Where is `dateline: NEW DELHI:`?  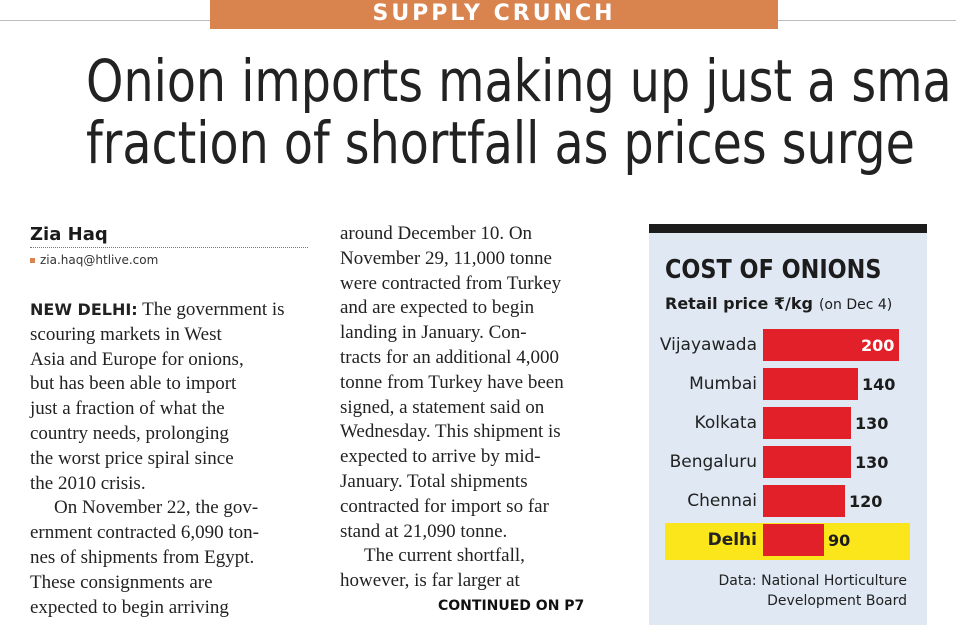
dateline: NEW DELHI: is located at coordinates (84, 309).